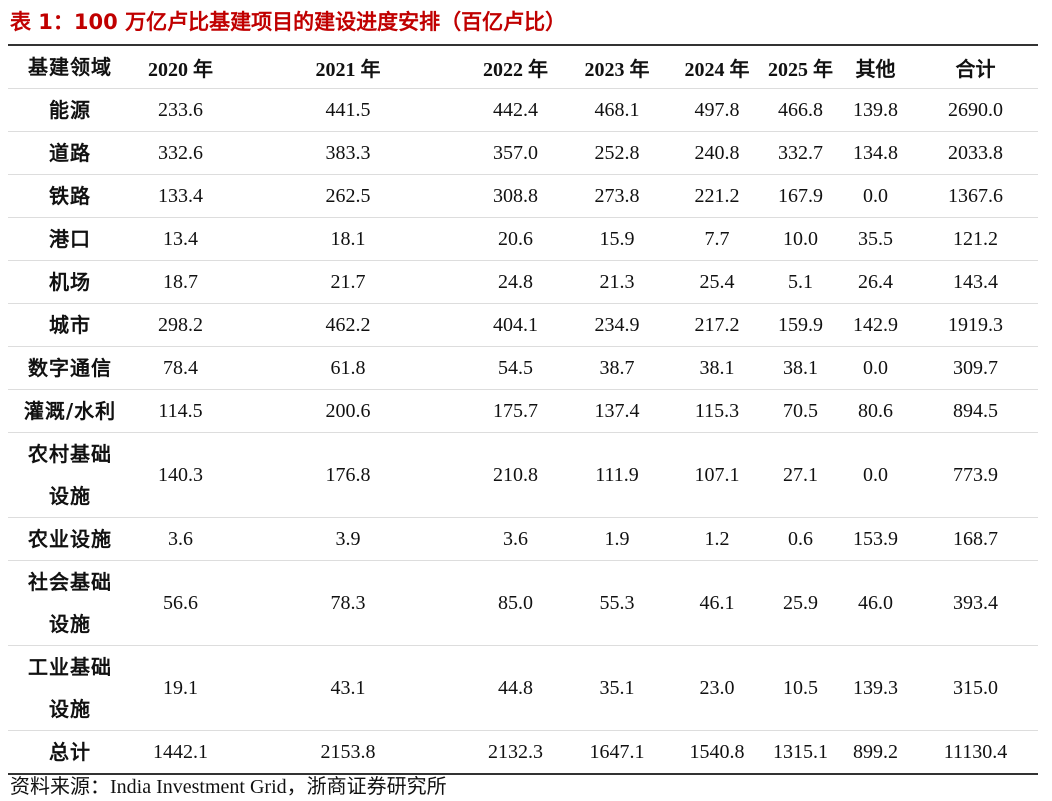 The width and height of the screenshot is (1052, 801). What do you see at coordinates (800, 539) in the screenshot?
I see `value-cell: 0.6` at bounding box center [800, 539].